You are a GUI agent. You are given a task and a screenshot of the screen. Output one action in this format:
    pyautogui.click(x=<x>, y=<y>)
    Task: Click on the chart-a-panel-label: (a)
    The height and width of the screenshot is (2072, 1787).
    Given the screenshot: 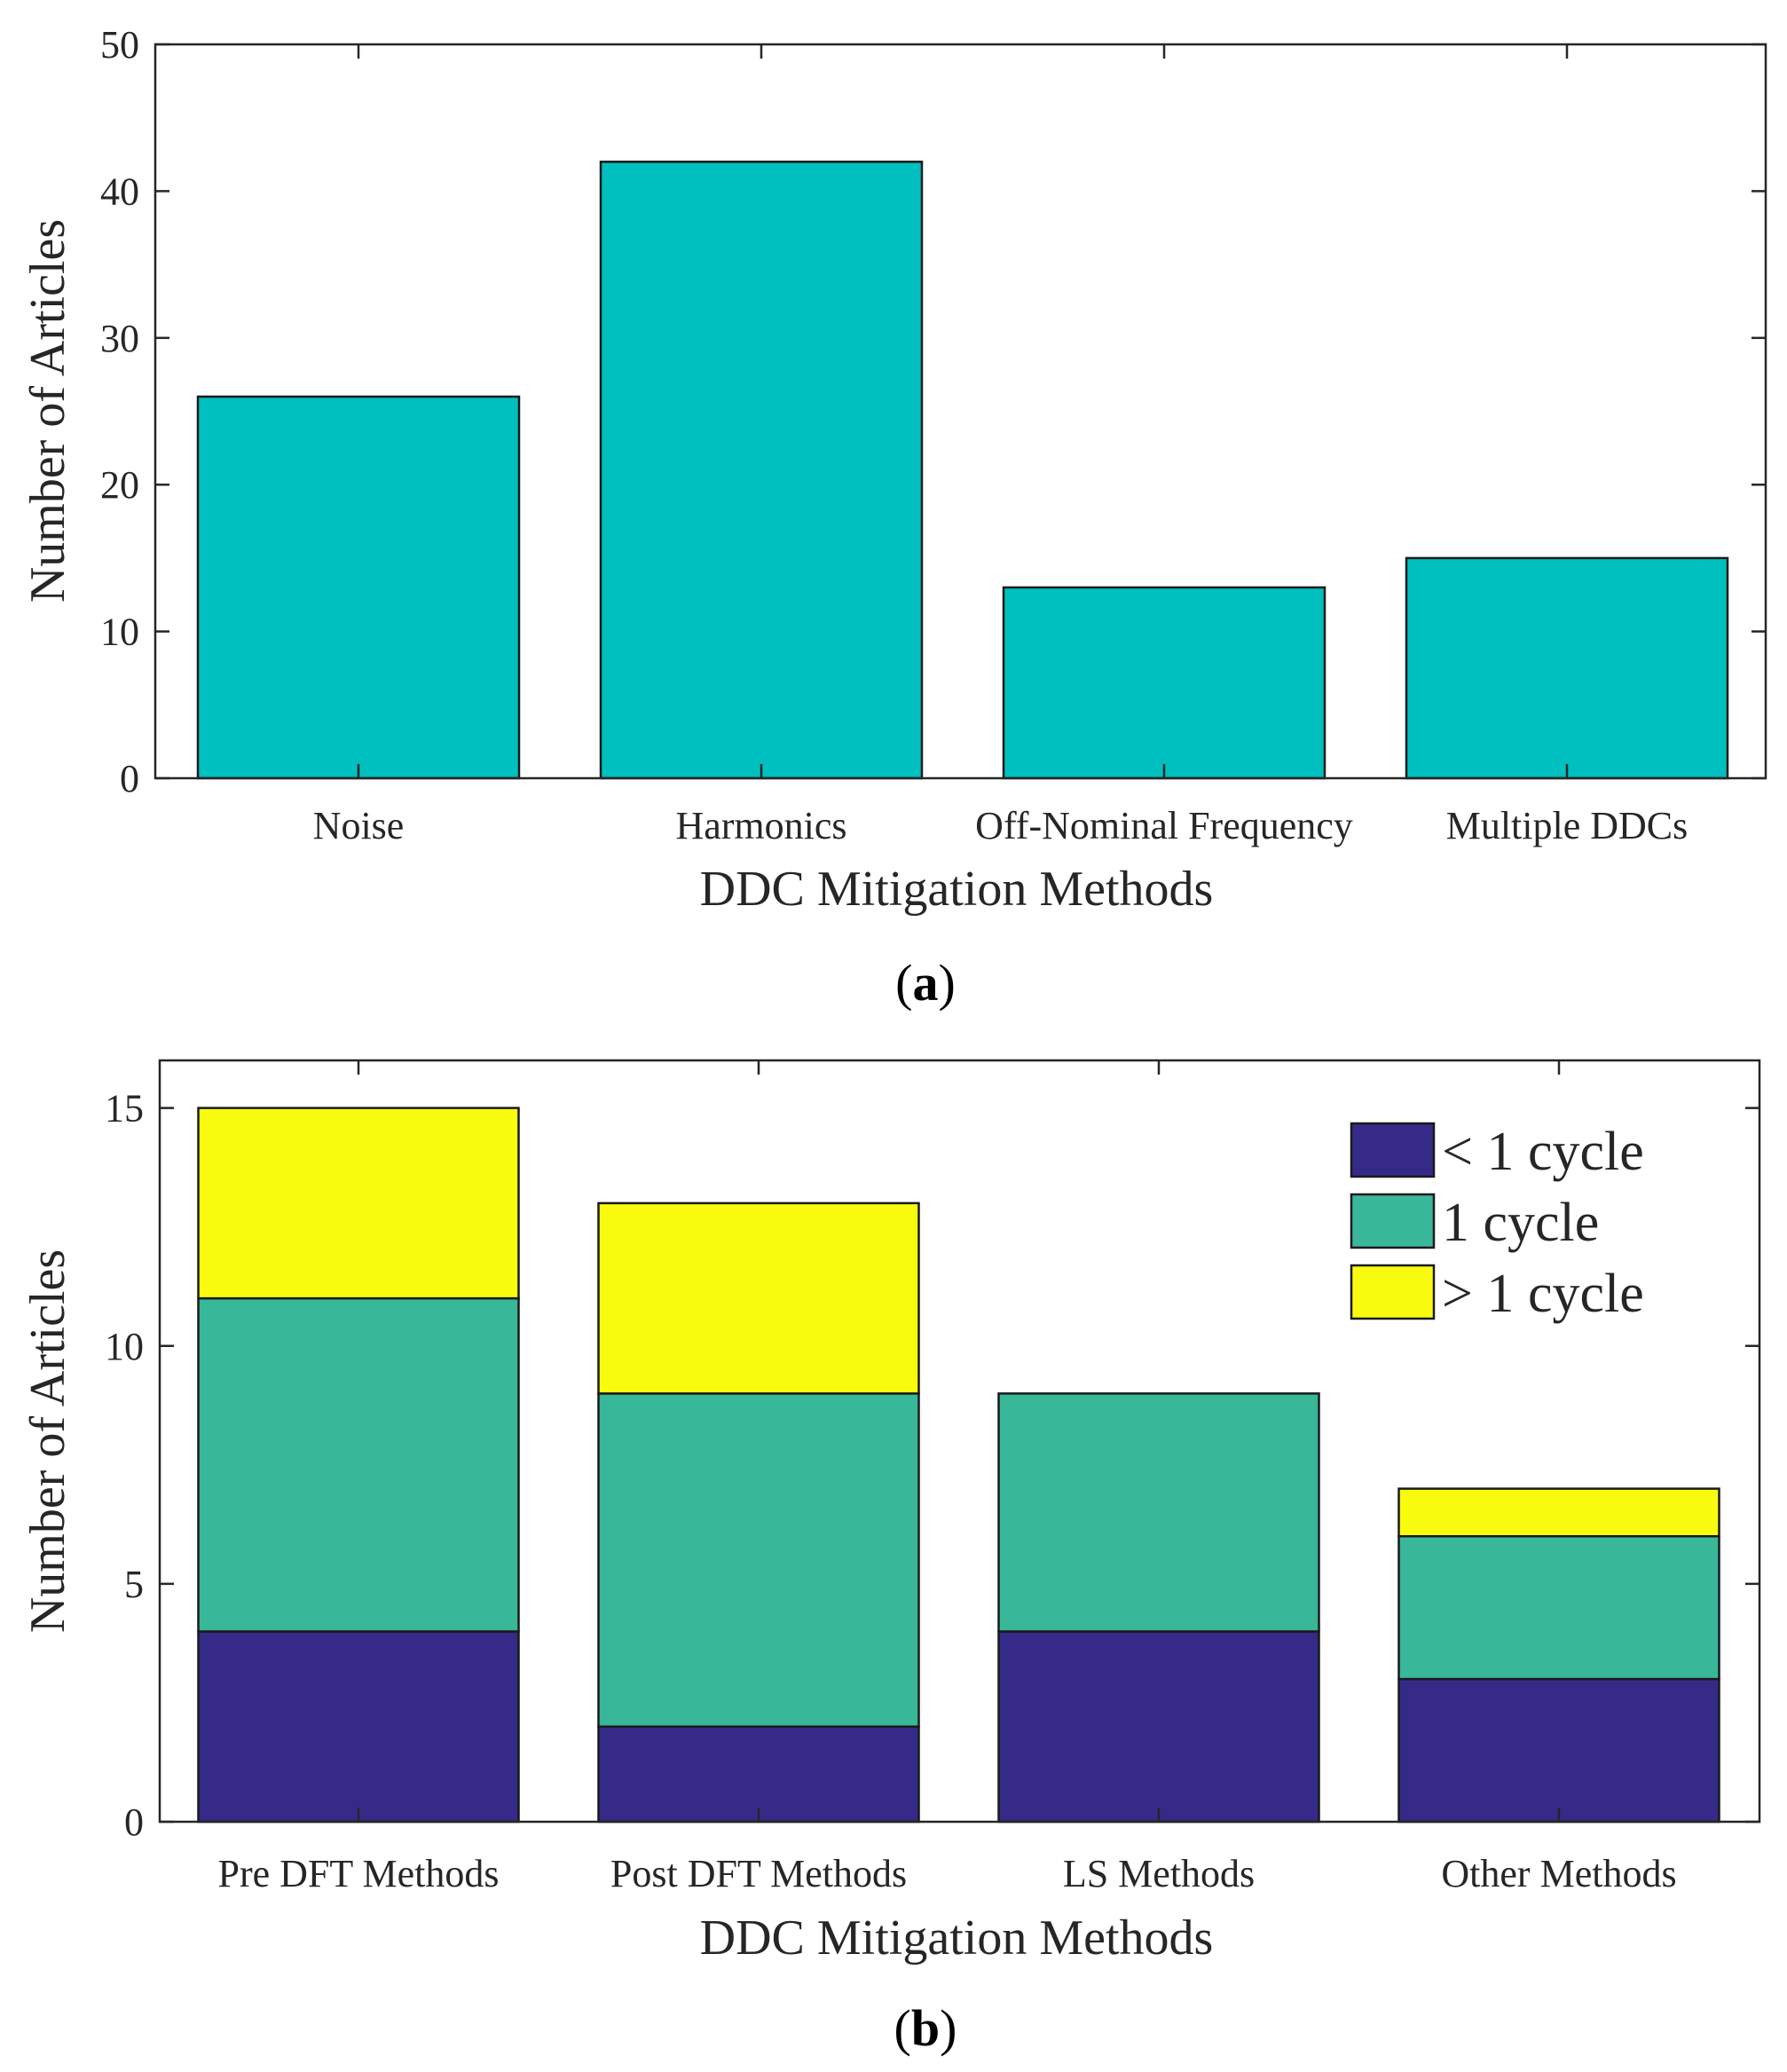 What is the action you would take?
    pyautogui.click(x=925, y=983)
    